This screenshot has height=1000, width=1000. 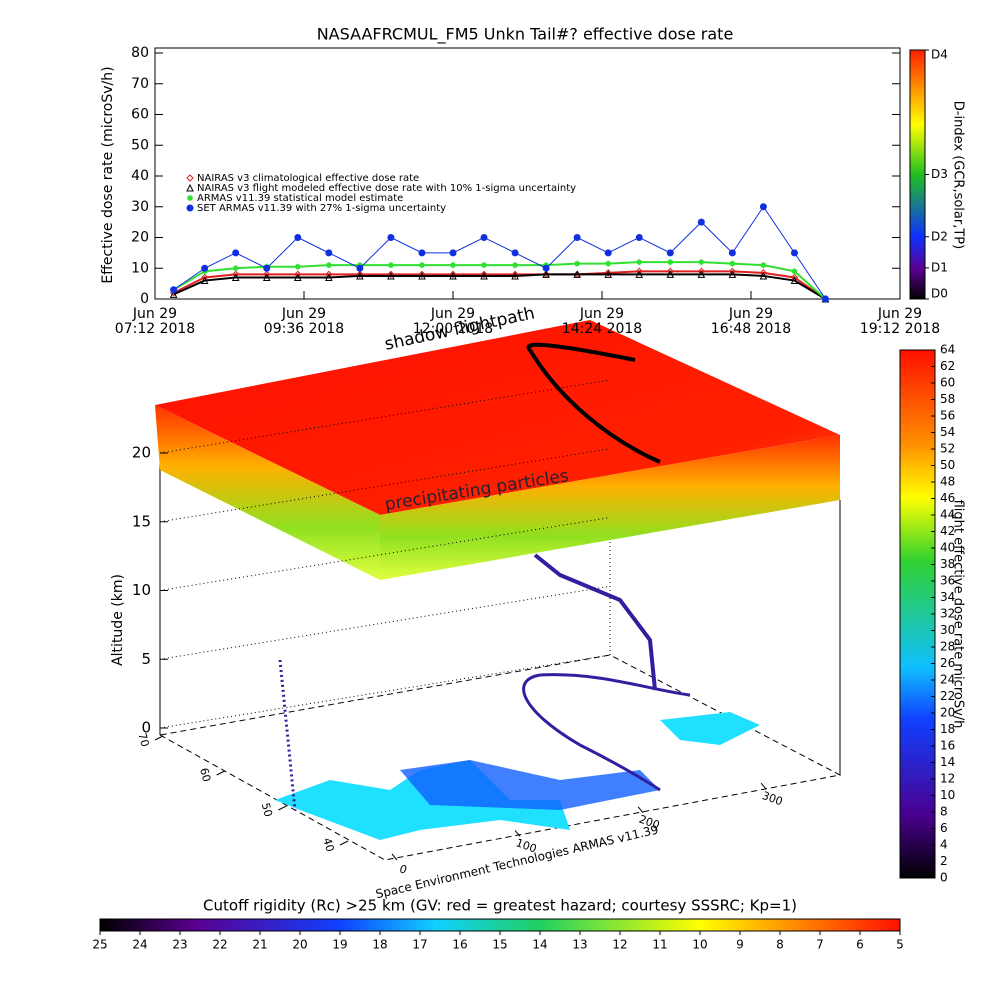 What do you see at coordinates (300, 198) in the screenshot?
I see `legend-label: ARMAS v11.39 statistical model estimate` at bounding box center [300, 198].